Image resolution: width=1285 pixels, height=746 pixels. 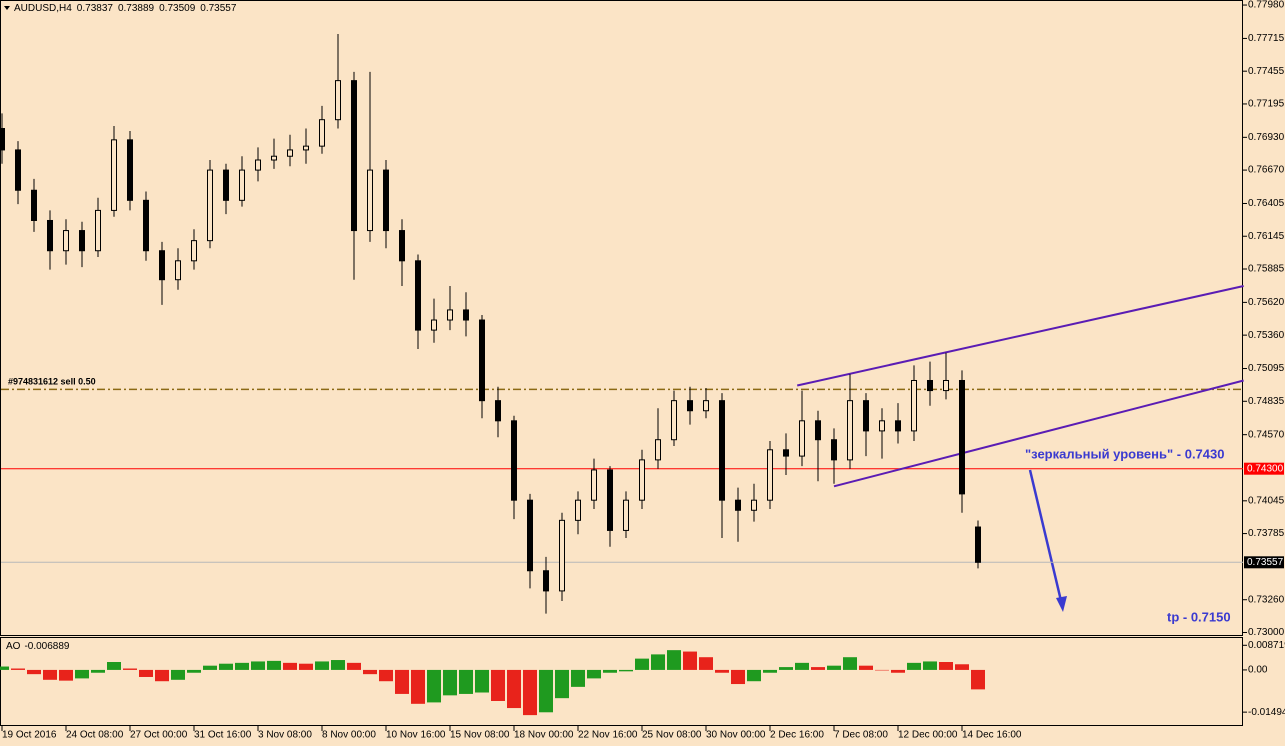 What do you see at coordinates (349, 735) in the screenshot?
I see `x-tick-label: 8 Nov 00:00` at bounding box center [349, 735].